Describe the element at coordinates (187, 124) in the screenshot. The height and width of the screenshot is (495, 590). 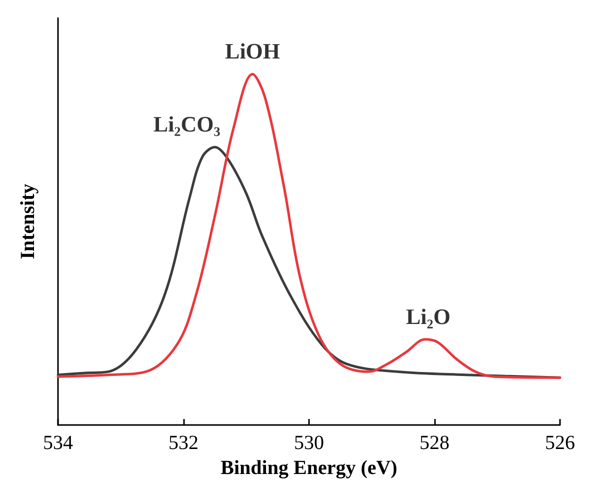
I see `annotation: Li₂CO₃` at that location.